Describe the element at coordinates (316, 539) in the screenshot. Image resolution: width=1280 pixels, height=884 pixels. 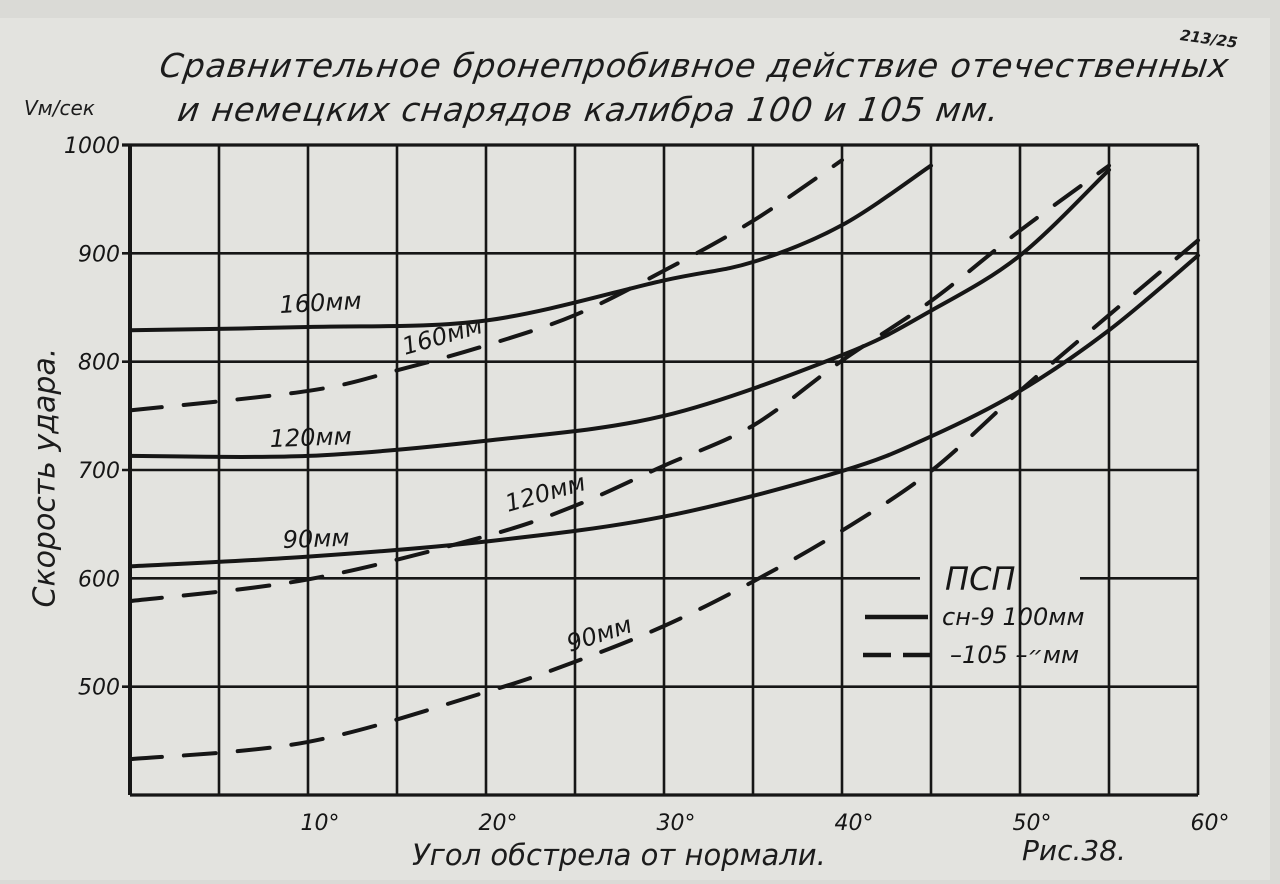
I see `series-label: 90мм` at that location.